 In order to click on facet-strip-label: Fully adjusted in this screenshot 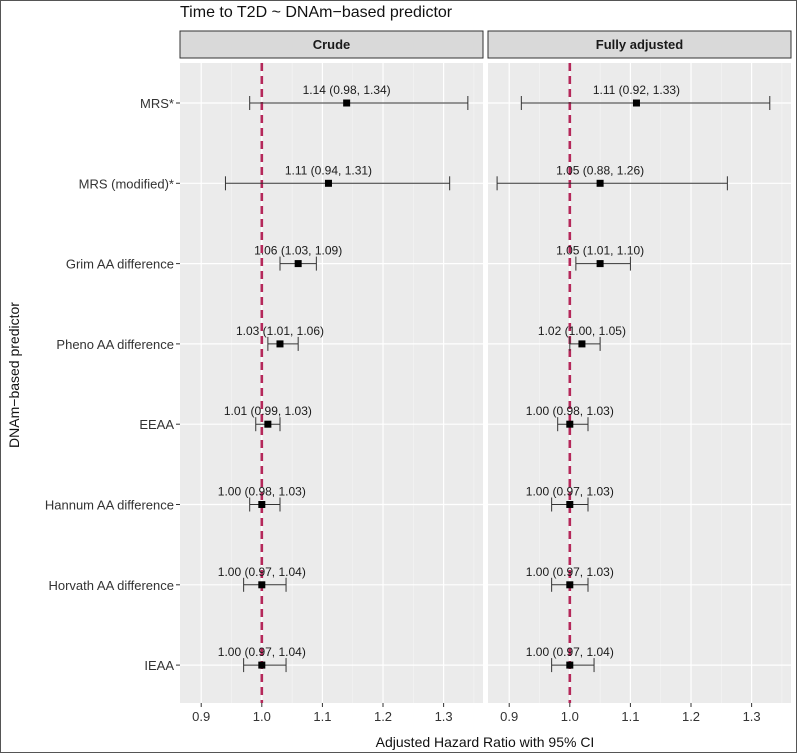, I will do `click(639, 44)`.